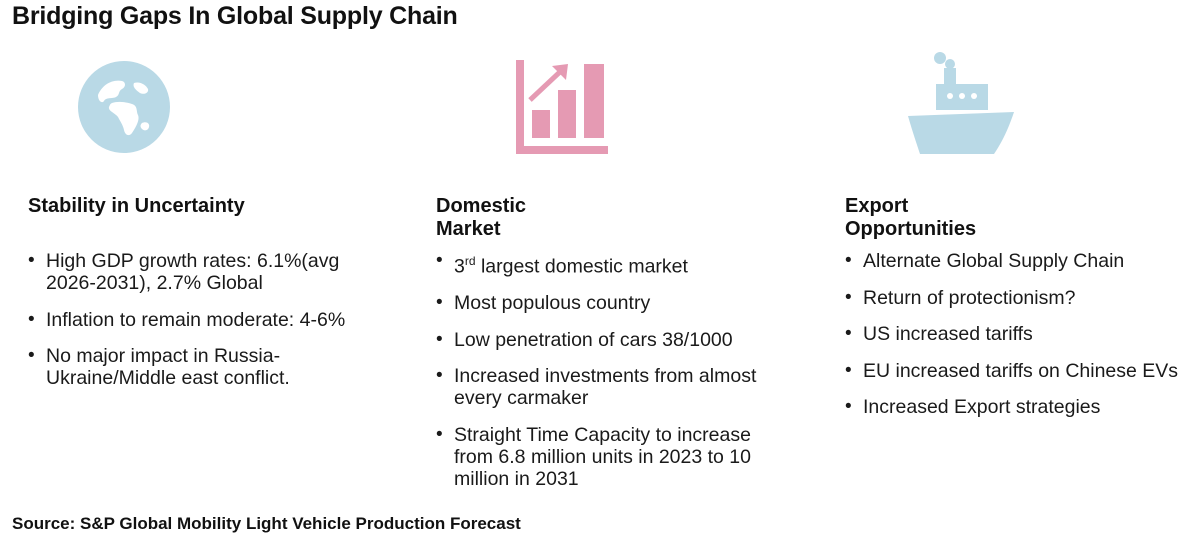 This screenshot has width=1197, height=546. Describe the element at coordinates (1015, 371) in the screenshot. I see `list-item: EU increased tariffs on Chinese EVs` at that location.